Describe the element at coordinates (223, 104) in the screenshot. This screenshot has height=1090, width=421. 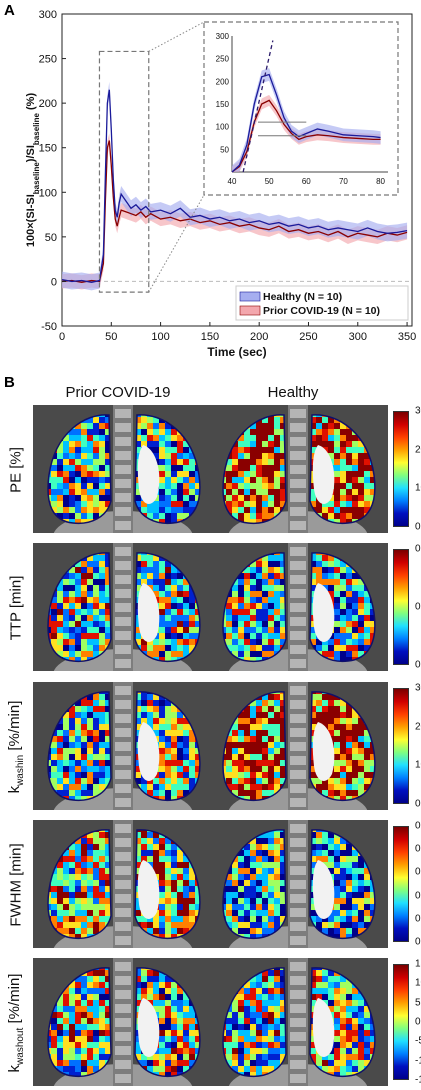
I see `inset-y-tick-label: 150` at that location.